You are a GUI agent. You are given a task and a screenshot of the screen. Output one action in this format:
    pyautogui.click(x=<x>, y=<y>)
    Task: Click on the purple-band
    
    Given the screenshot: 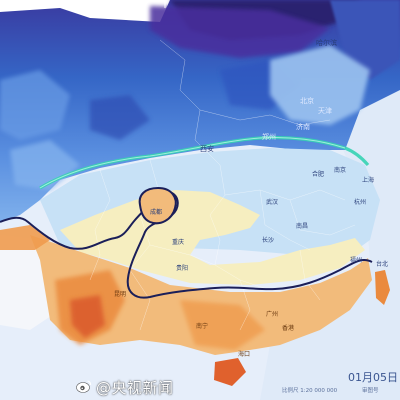 What is the action you would take?
    pyautogui.click(x=240, y=32)
    